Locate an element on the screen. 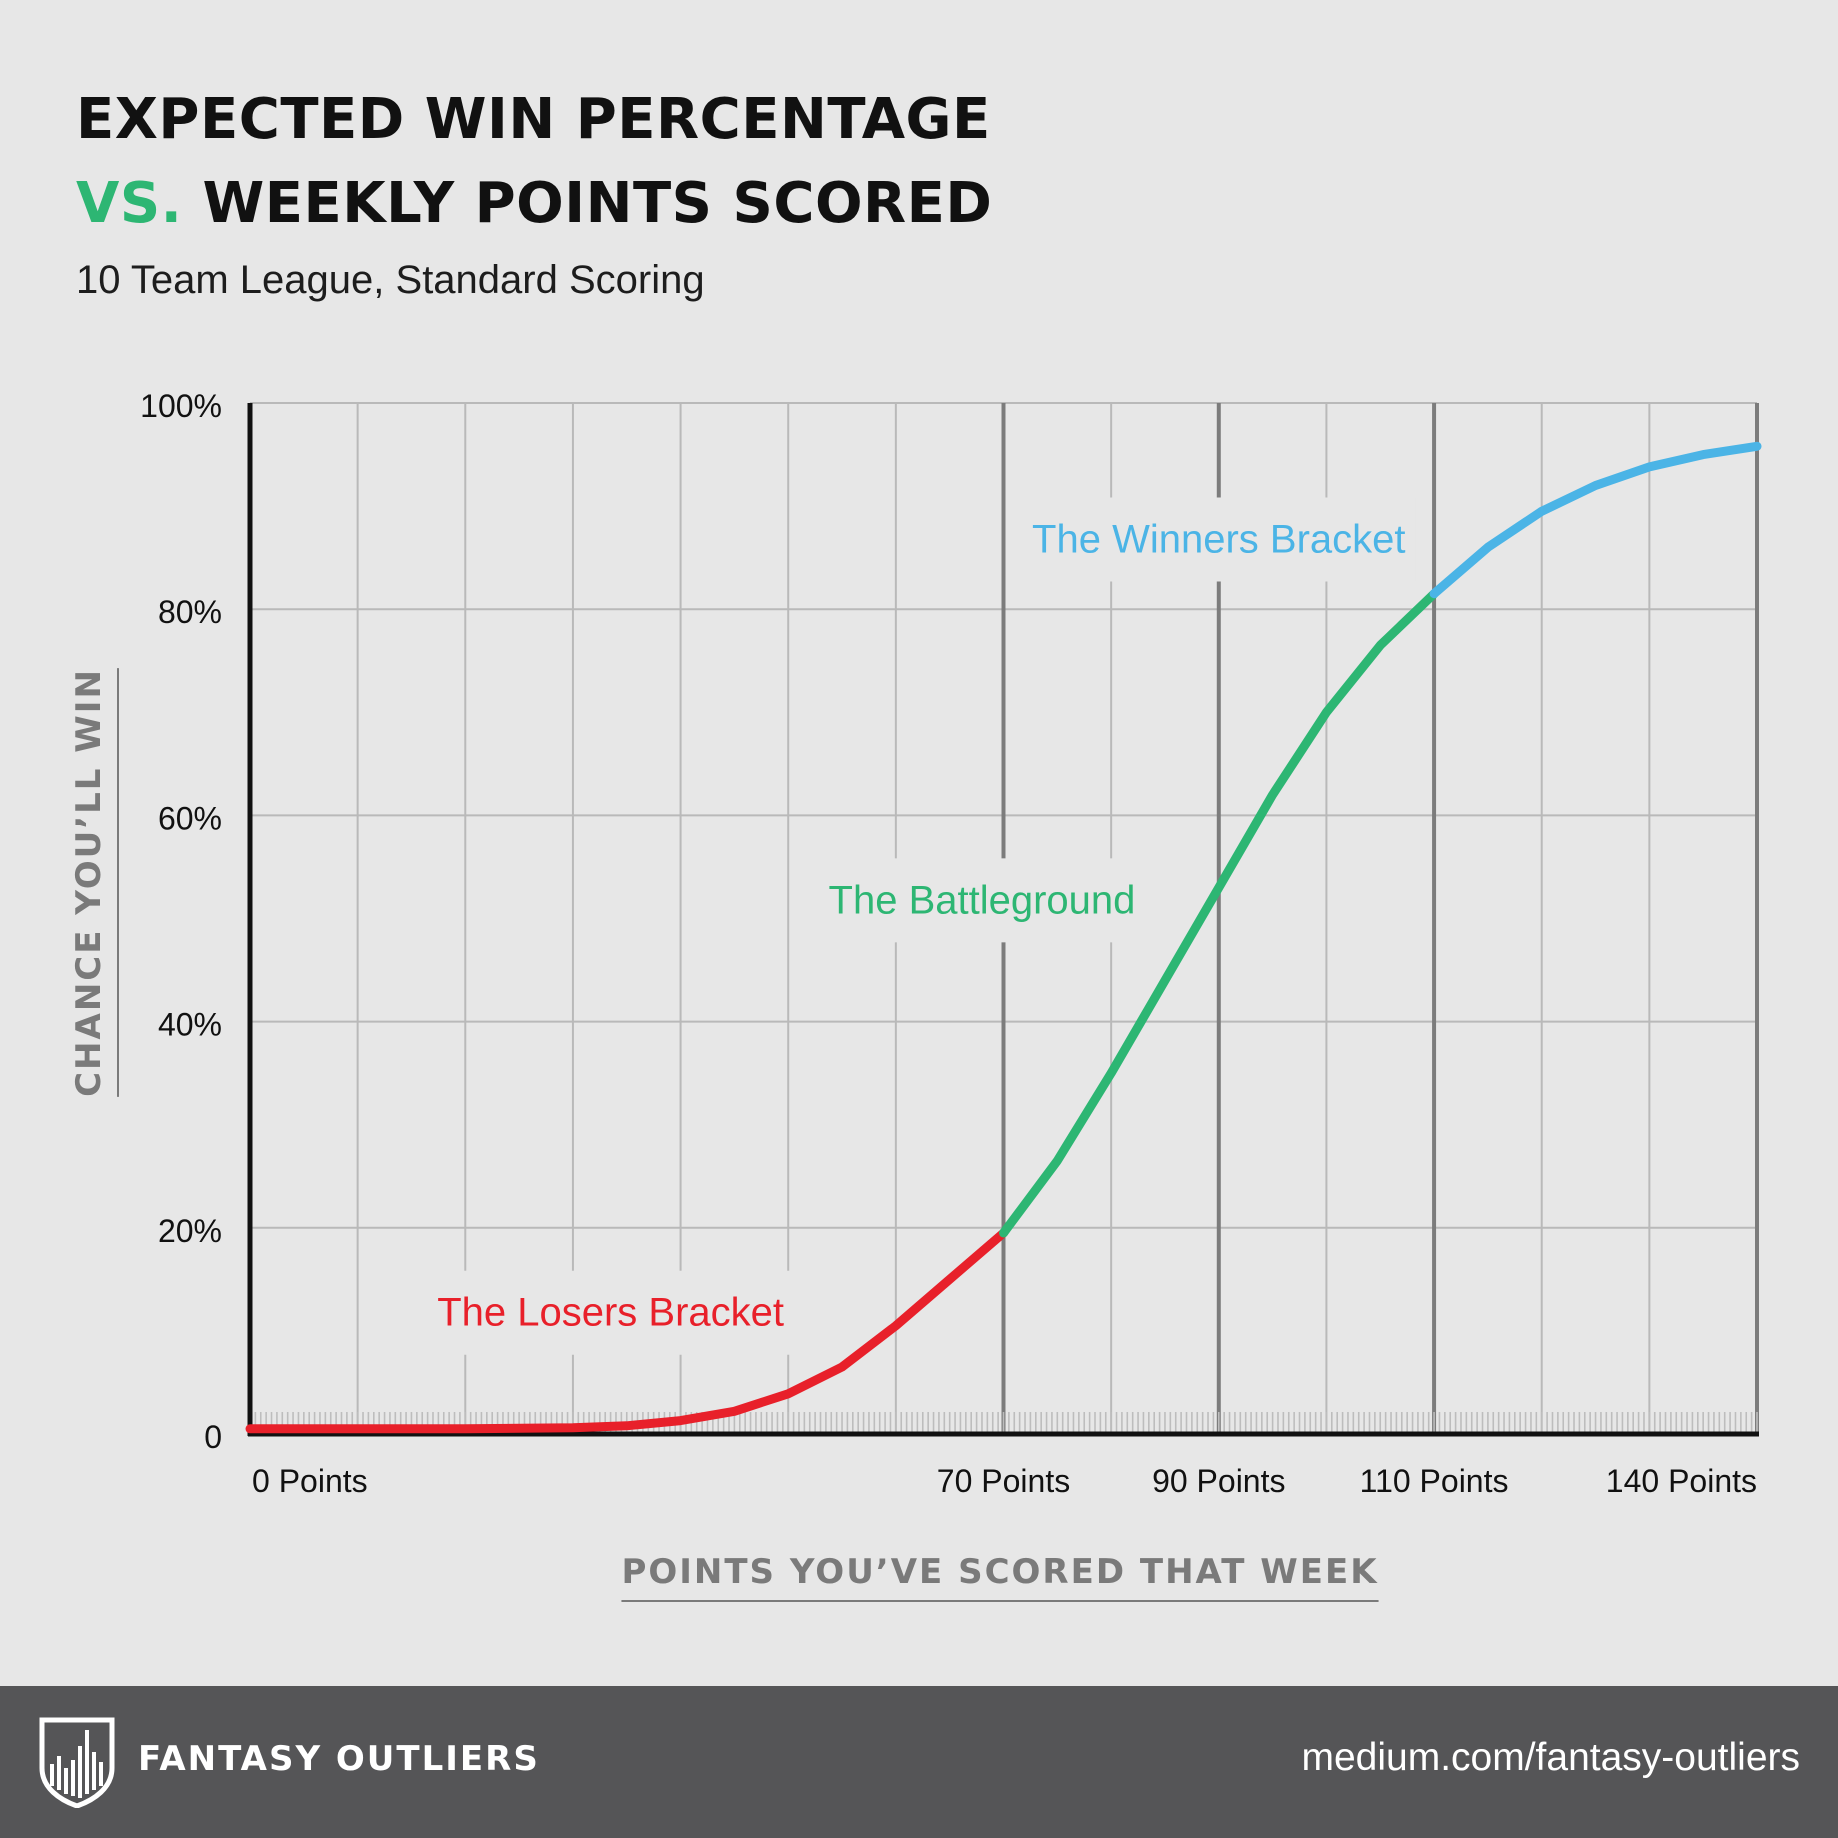 The width and height of the screenshot is (1838, 1838). title-vs: VS. is located at coordinates (129, 203).